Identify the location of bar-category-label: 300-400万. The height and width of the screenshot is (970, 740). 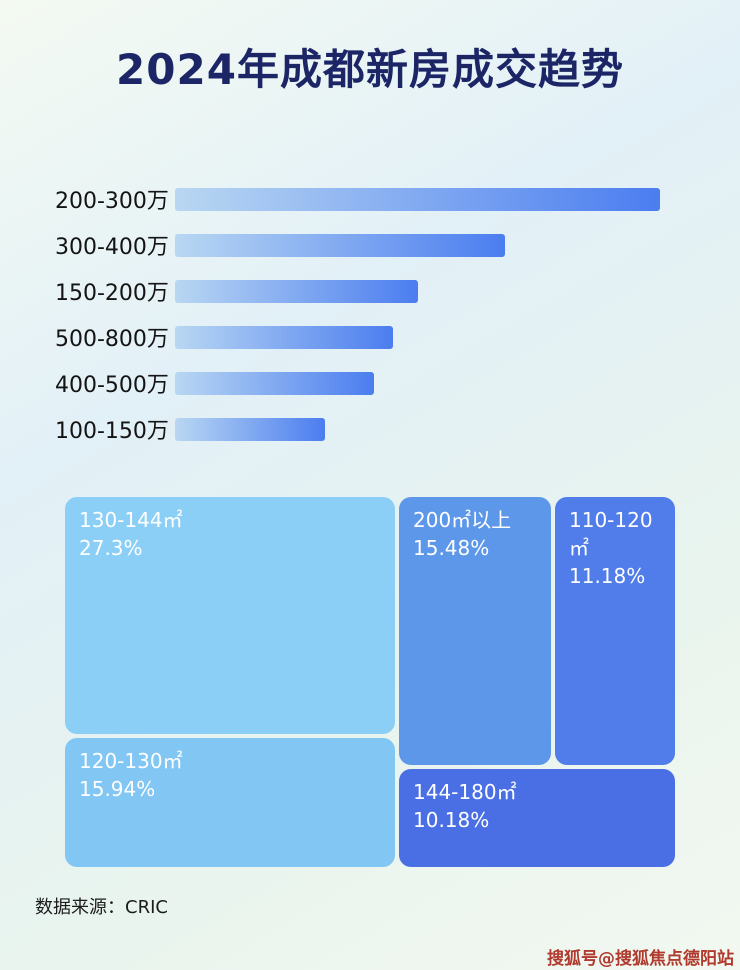
(112, 247).